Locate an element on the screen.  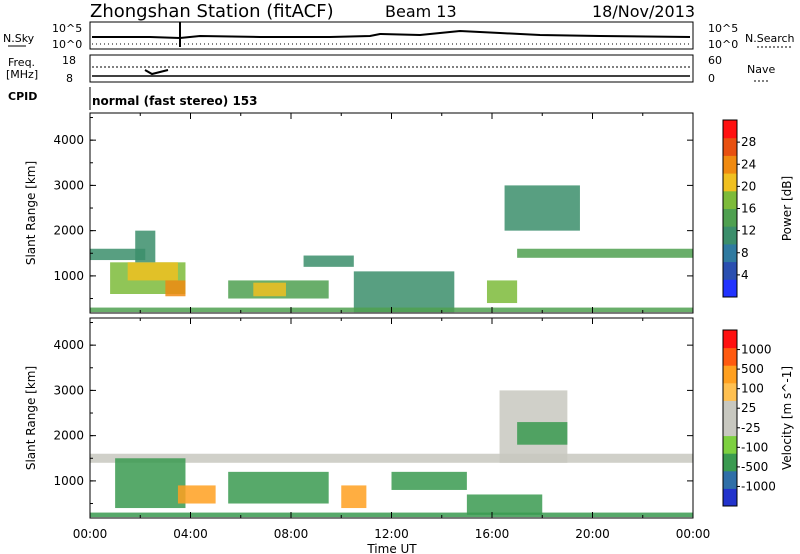
colorbar-tick-label: 12 is located at coordinates (748, 231).